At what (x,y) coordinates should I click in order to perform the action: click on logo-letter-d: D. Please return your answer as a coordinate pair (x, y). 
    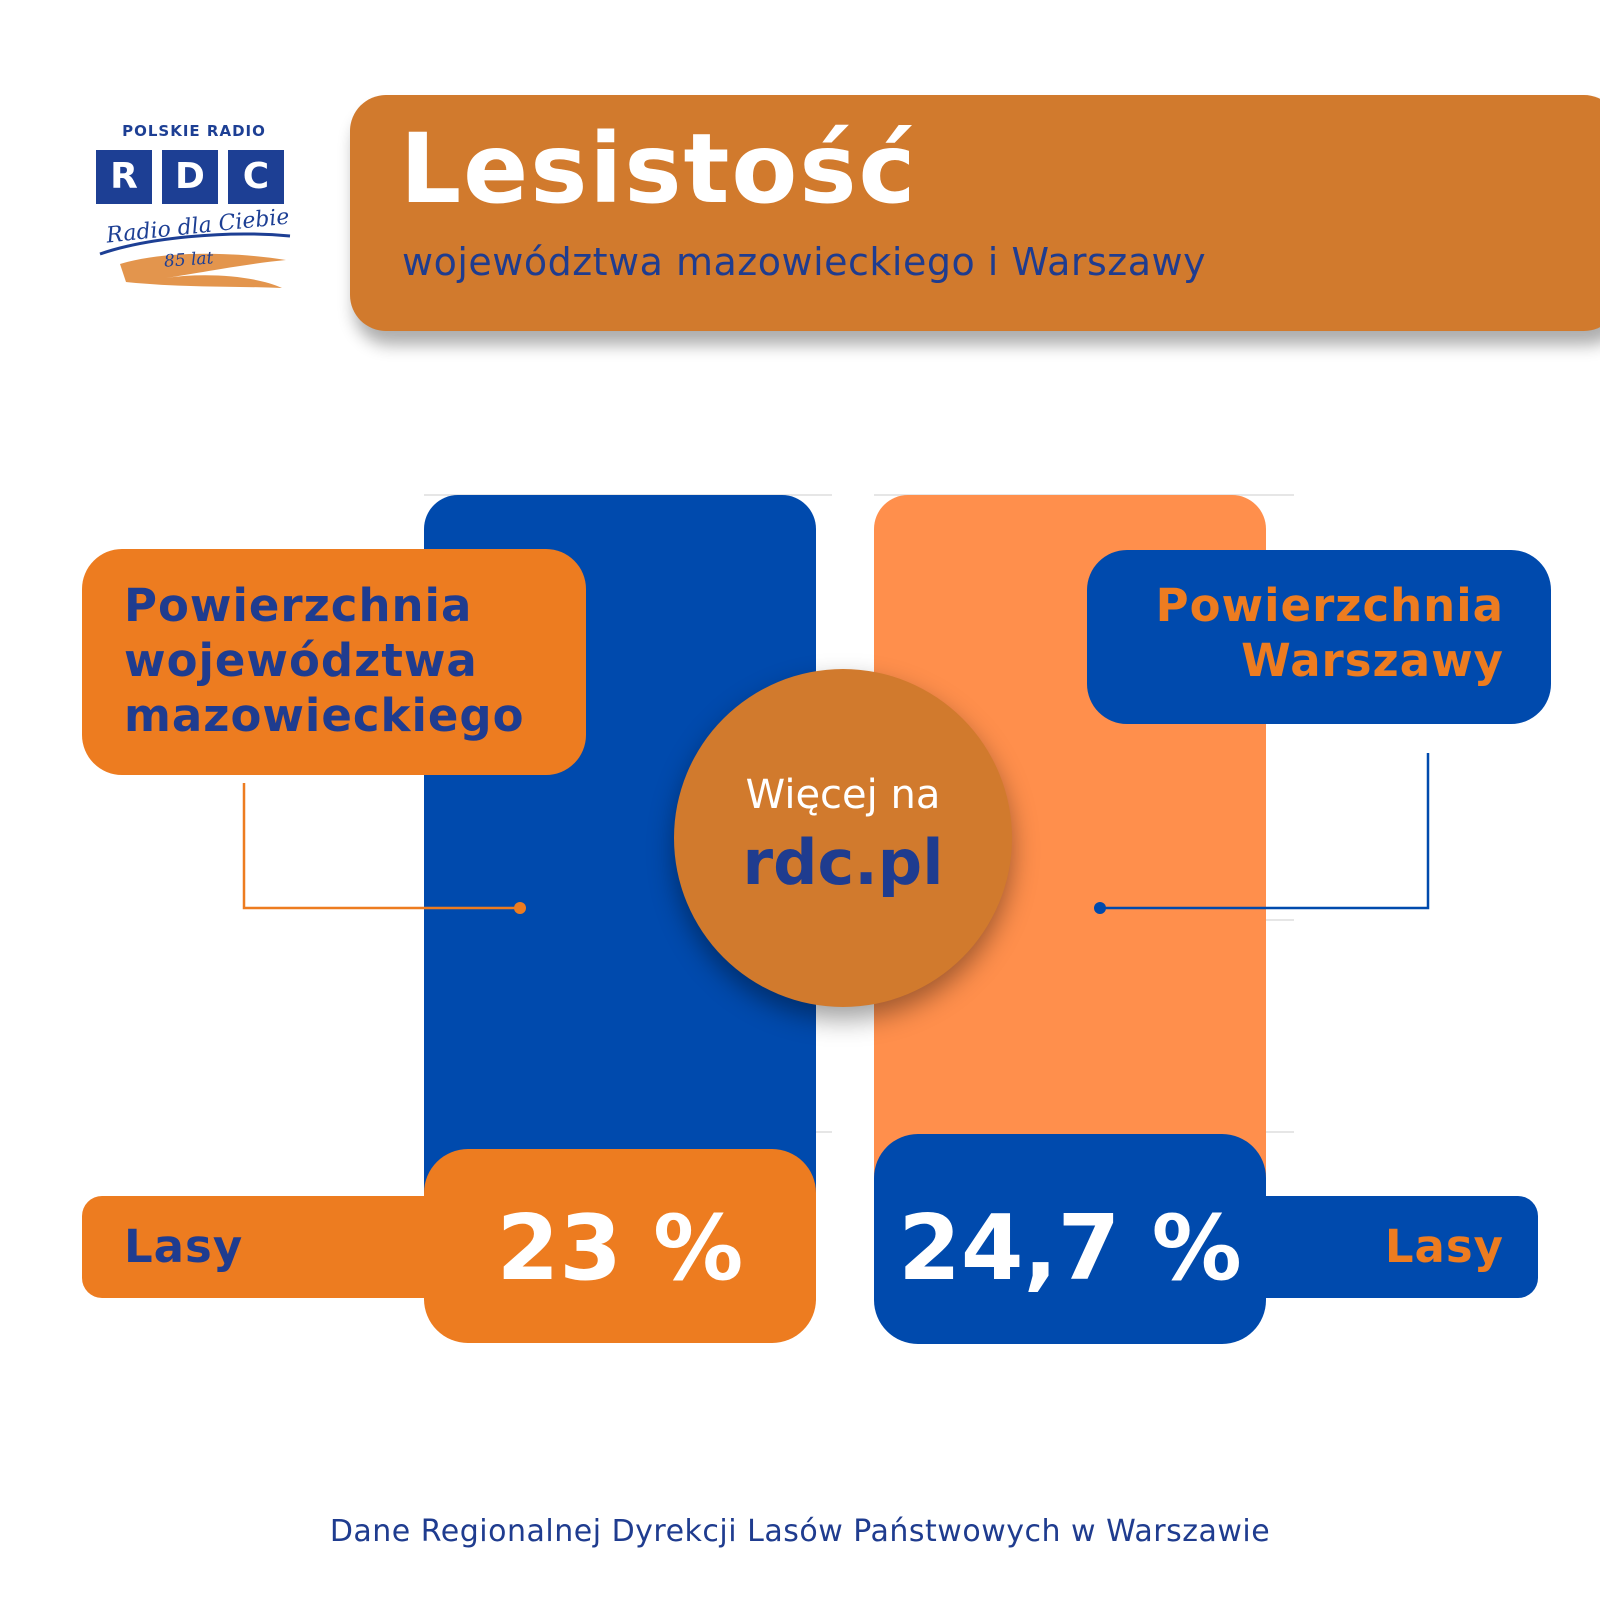
    Looking at the image, I should click on (190, 177).